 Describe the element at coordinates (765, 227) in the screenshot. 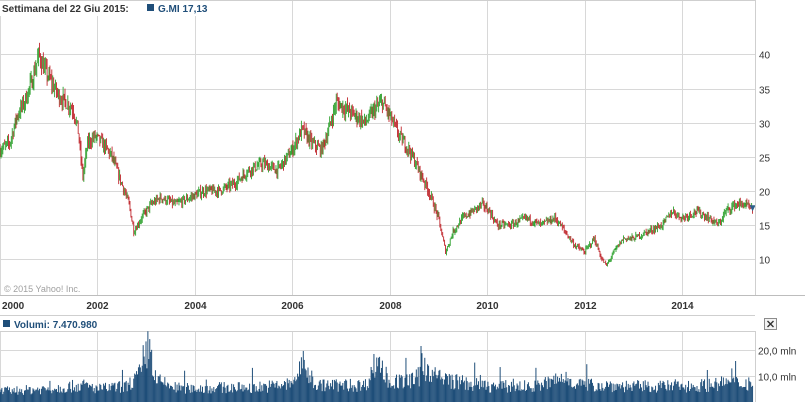

I see `price-y-tick-label: 15` at that location.